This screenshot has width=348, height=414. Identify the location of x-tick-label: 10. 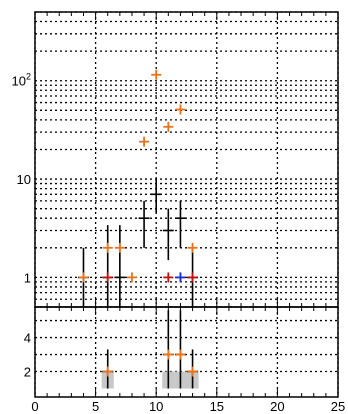
(156, 406).